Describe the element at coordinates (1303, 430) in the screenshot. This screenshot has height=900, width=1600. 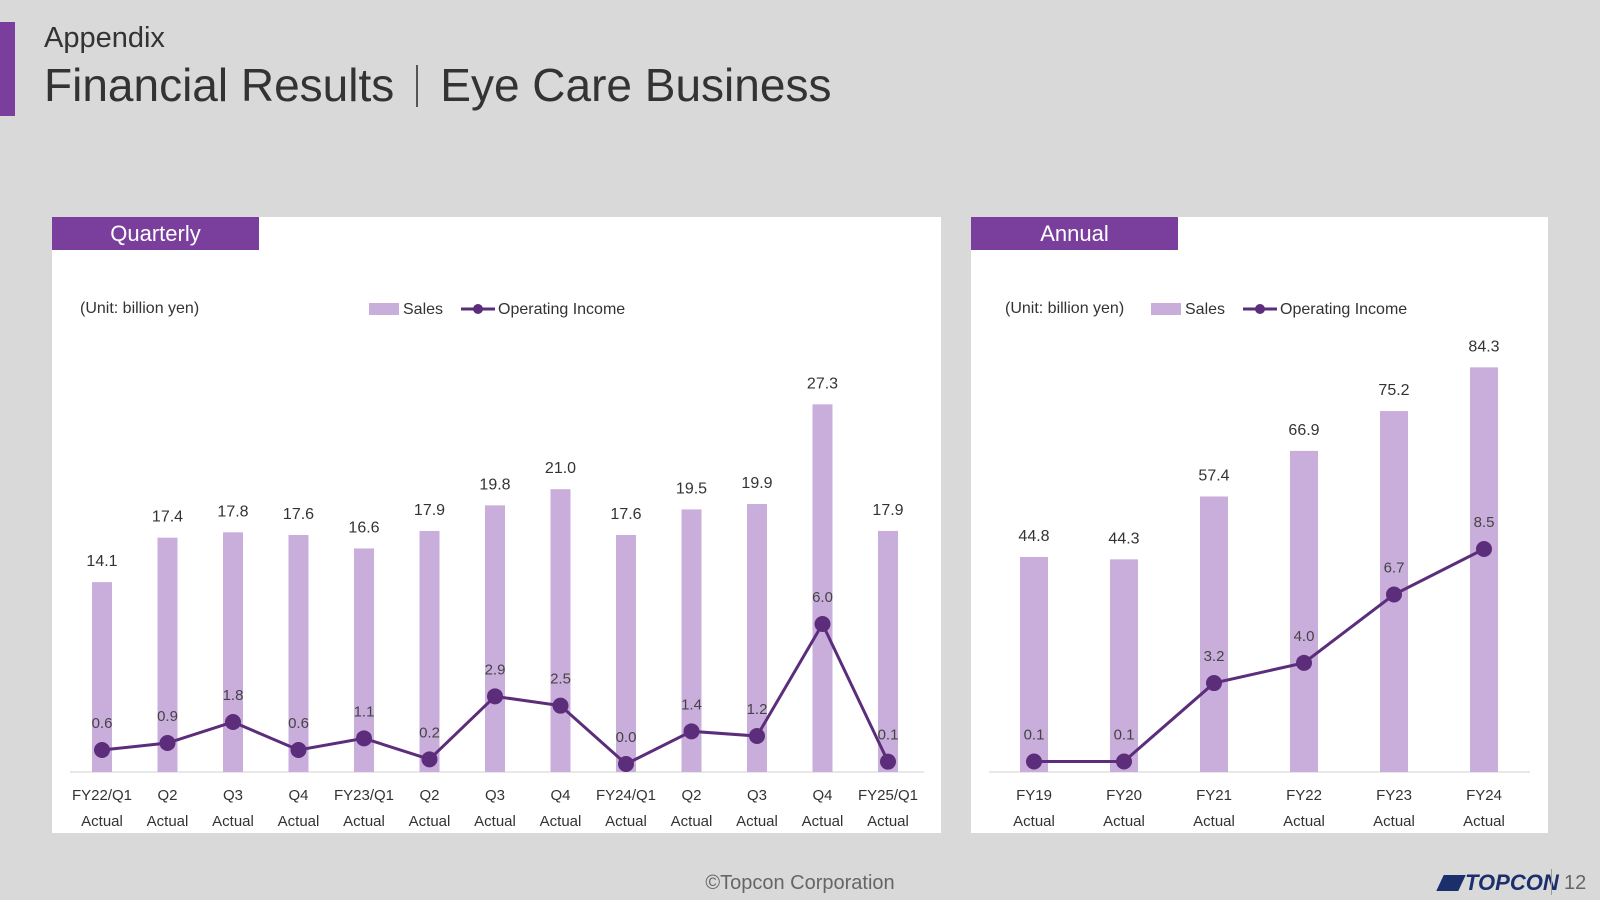
I see `sales-value-label: 66.9` at that location.